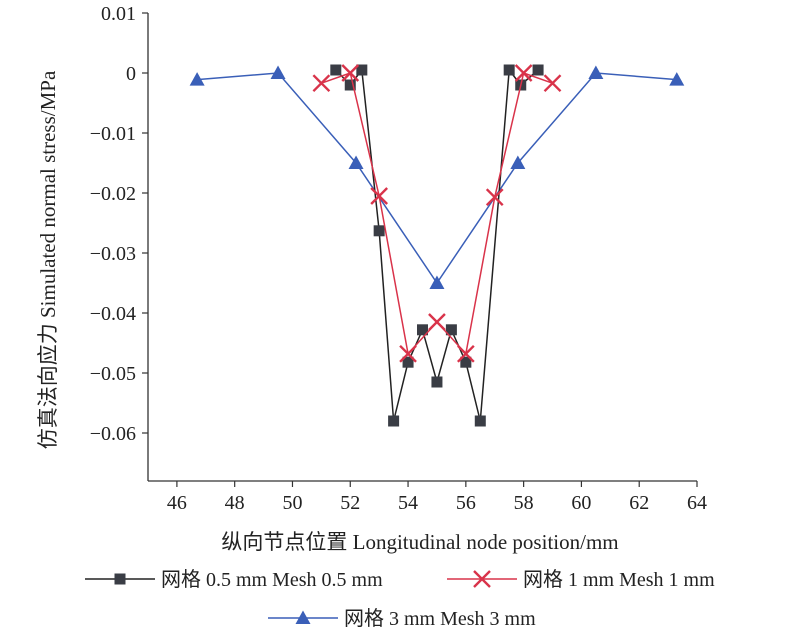 The height and width of the screenshot is (640, 800). I want to click on y-tick-label: −0.04, so click(113, 314).